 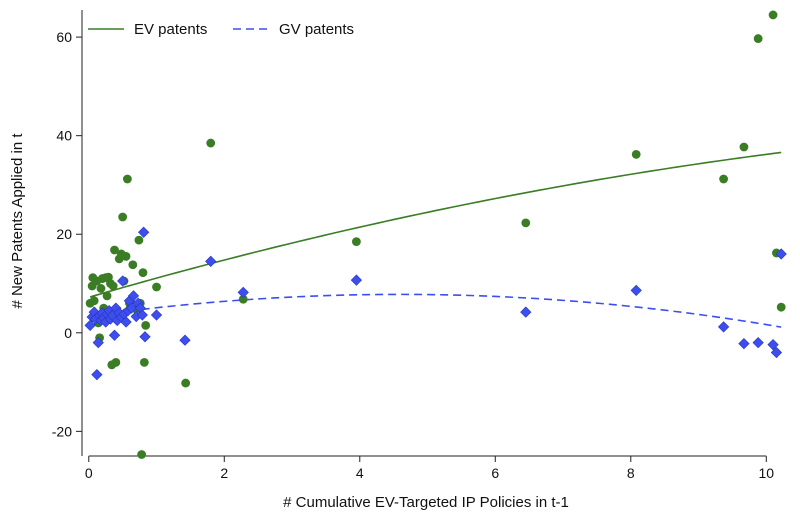 I want to click on x-tick-label: 0, so click(x=89, y=473).